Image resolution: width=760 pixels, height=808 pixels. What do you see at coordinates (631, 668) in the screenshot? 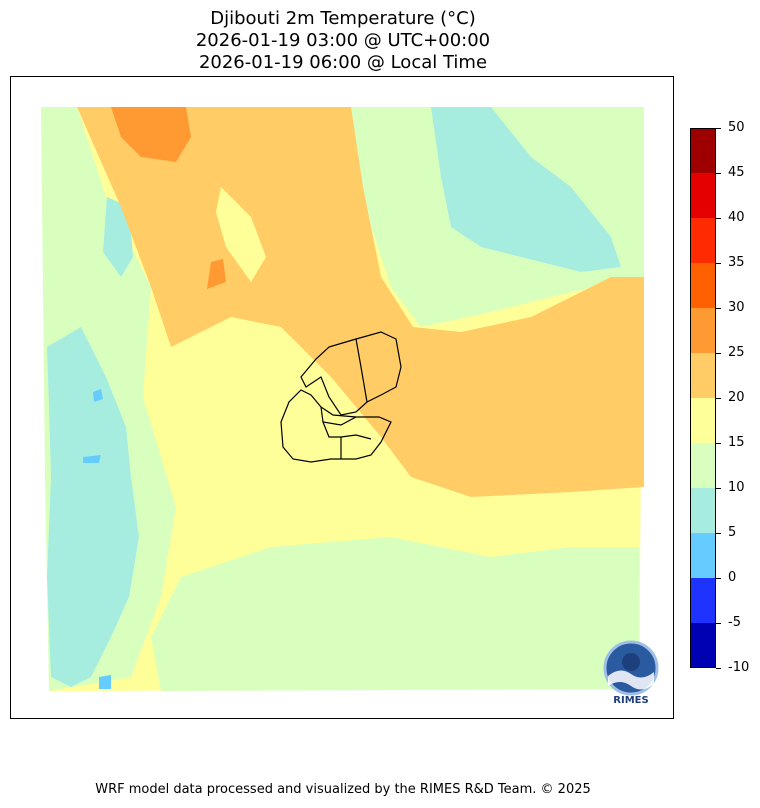
I see `rimes-logo-icon` at bounding box center [631, 668].